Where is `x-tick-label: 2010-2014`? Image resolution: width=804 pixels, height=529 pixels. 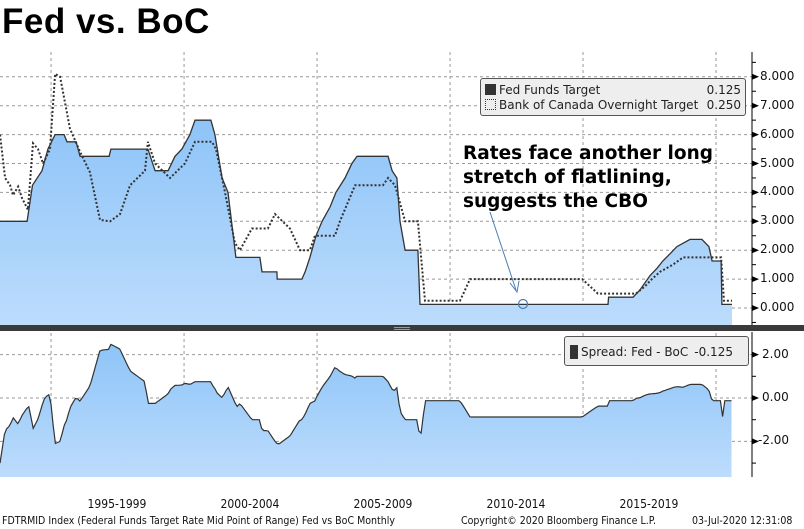 x-tick-label: 2010-2014 is located at coordinates (516, 504).